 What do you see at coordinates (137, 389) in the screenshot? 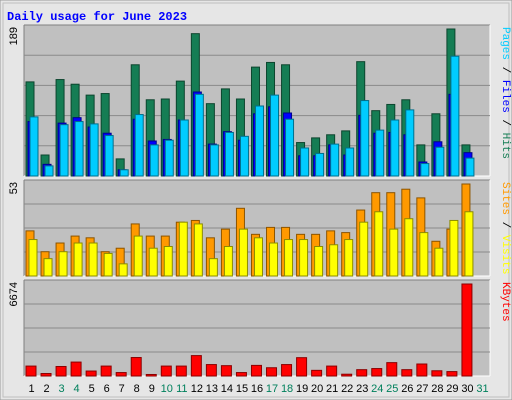
I see `x-tick-label-day-8: 8` at bounding box center [137, 389].